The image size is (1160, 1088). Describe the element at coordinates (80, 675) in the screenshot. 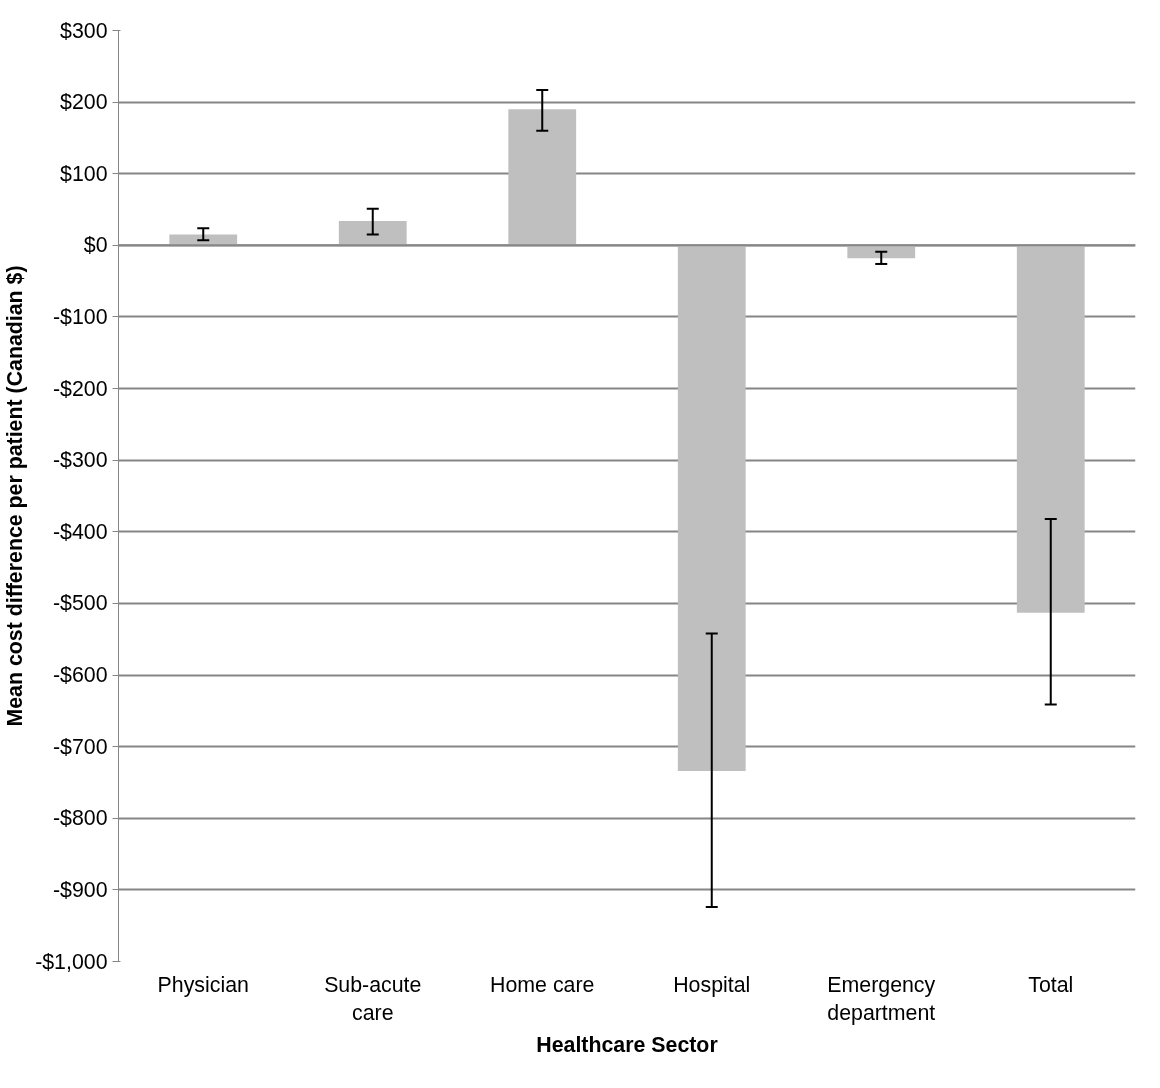

I see `y-tick-label: -$600` at that location.